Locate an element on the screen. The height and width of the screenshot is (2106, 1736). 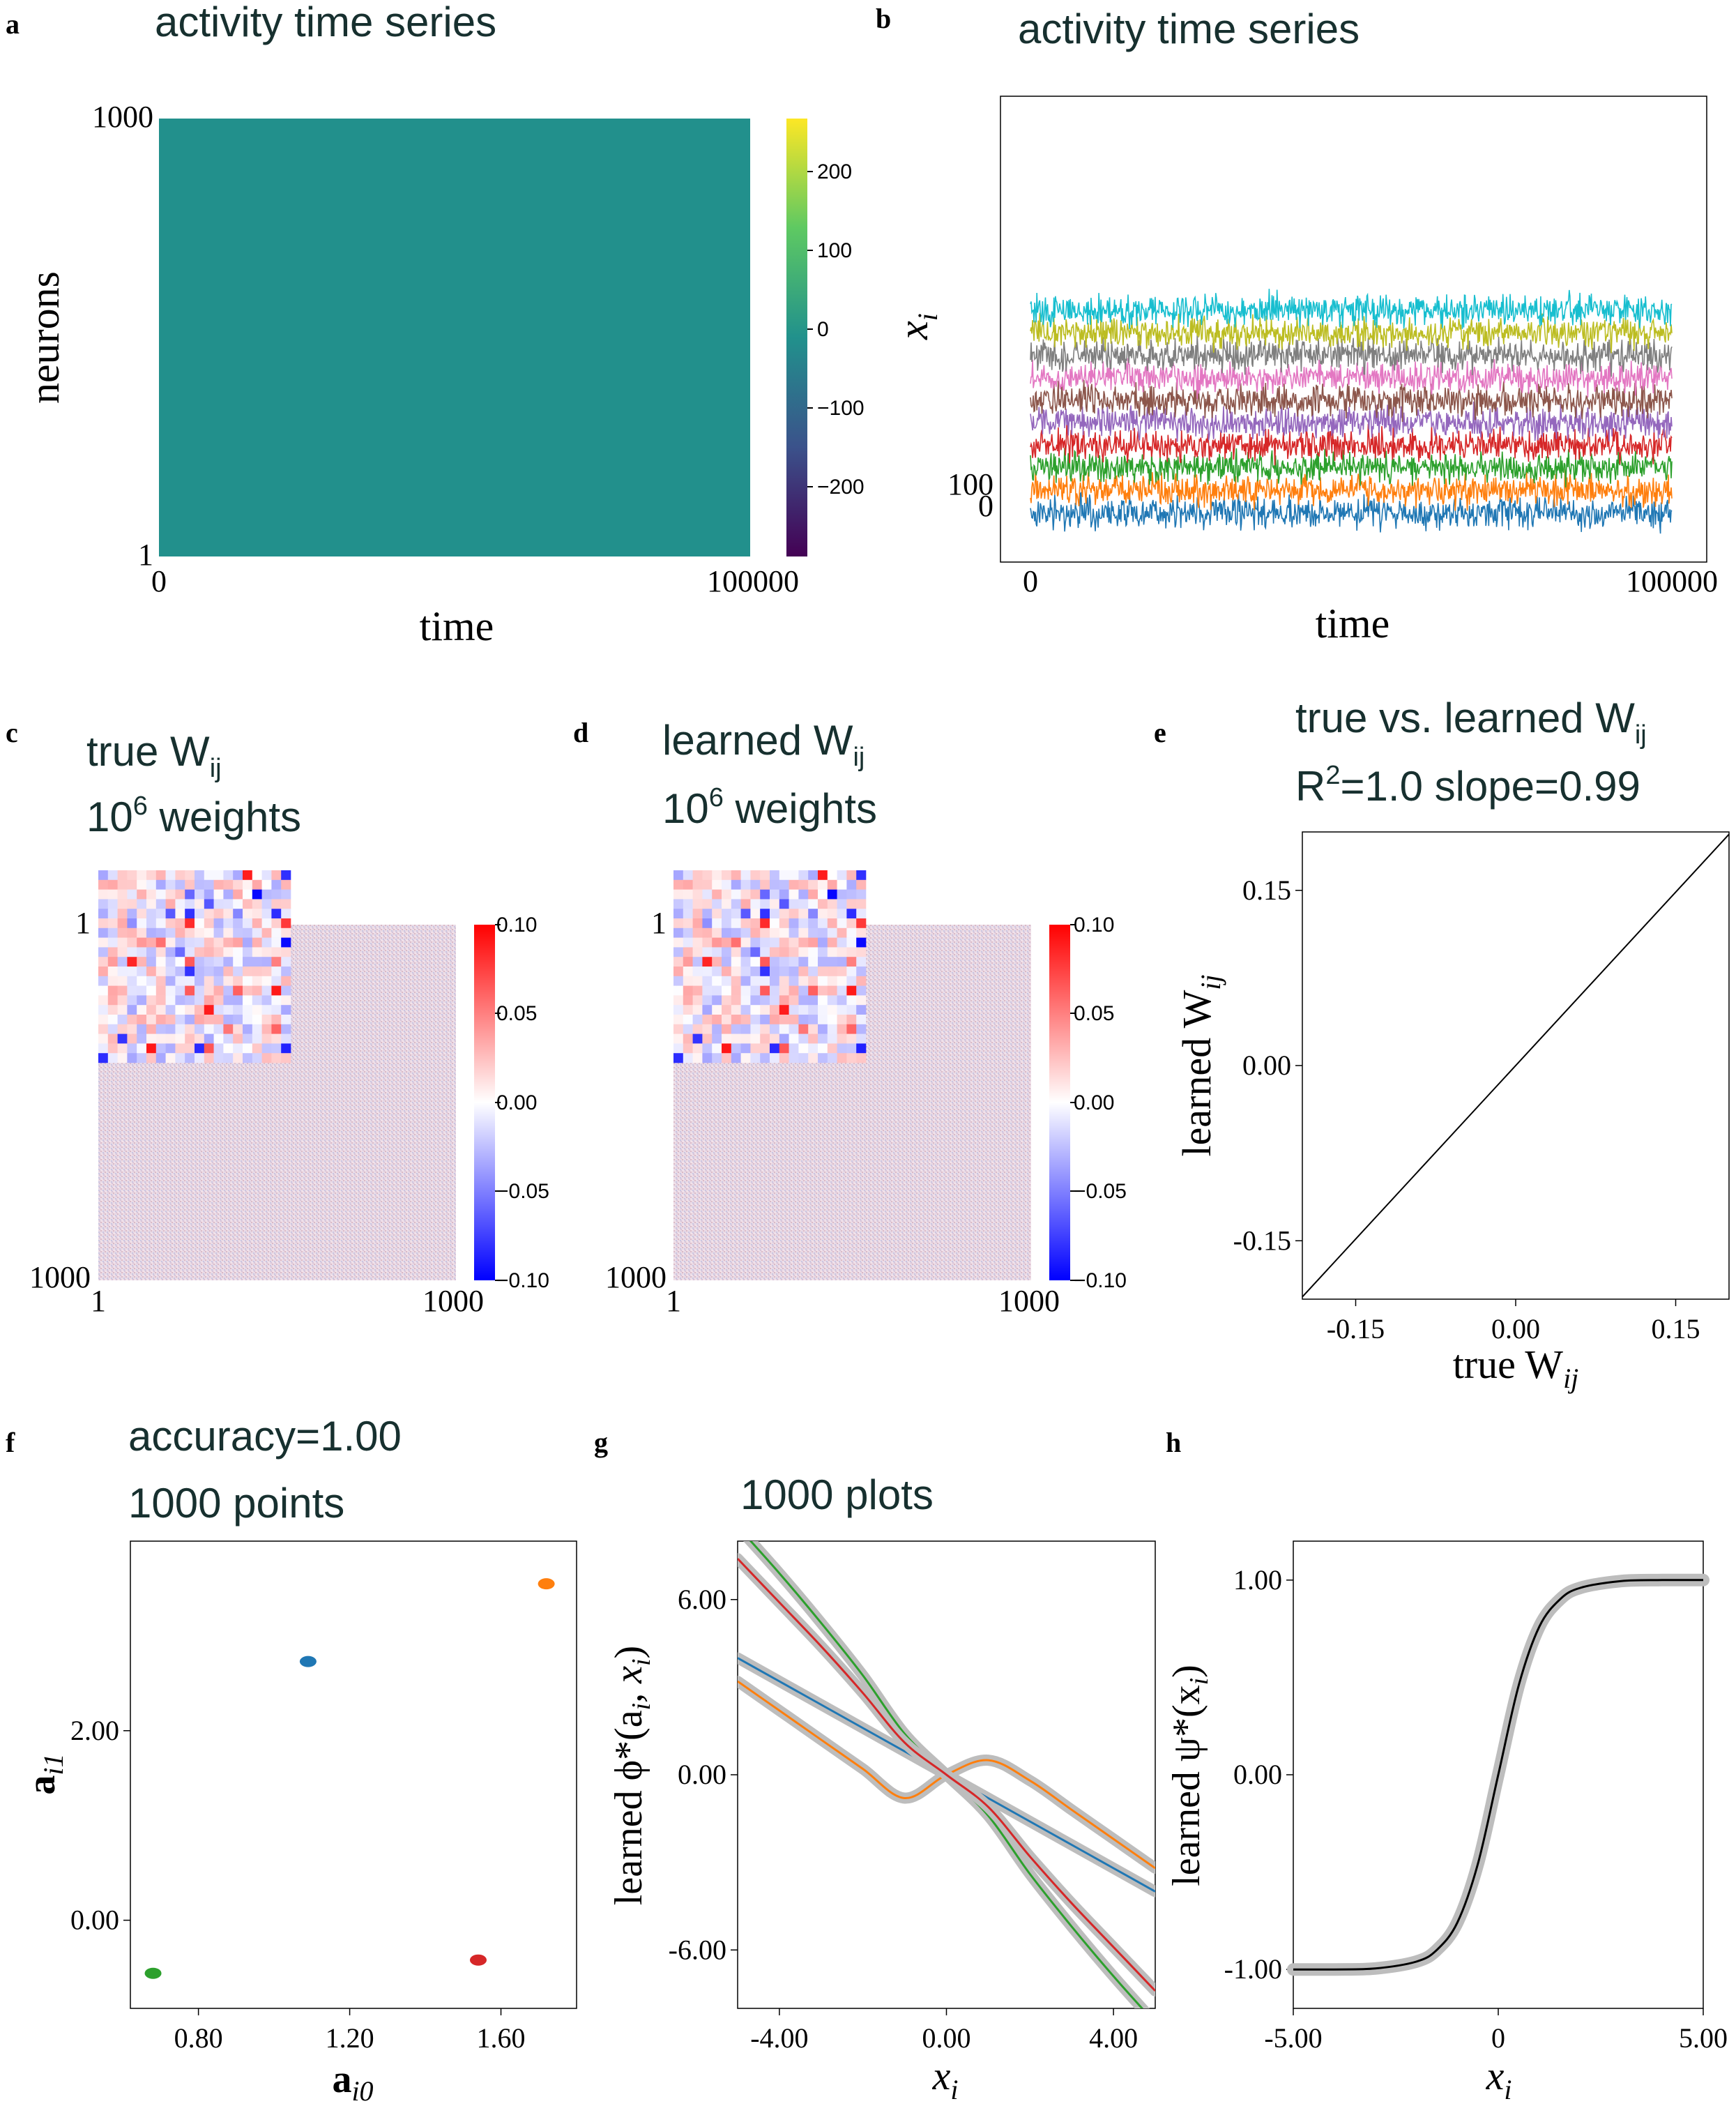
colorbar-c-tick-2: 0.00 is located at coordinates (516, 1102).